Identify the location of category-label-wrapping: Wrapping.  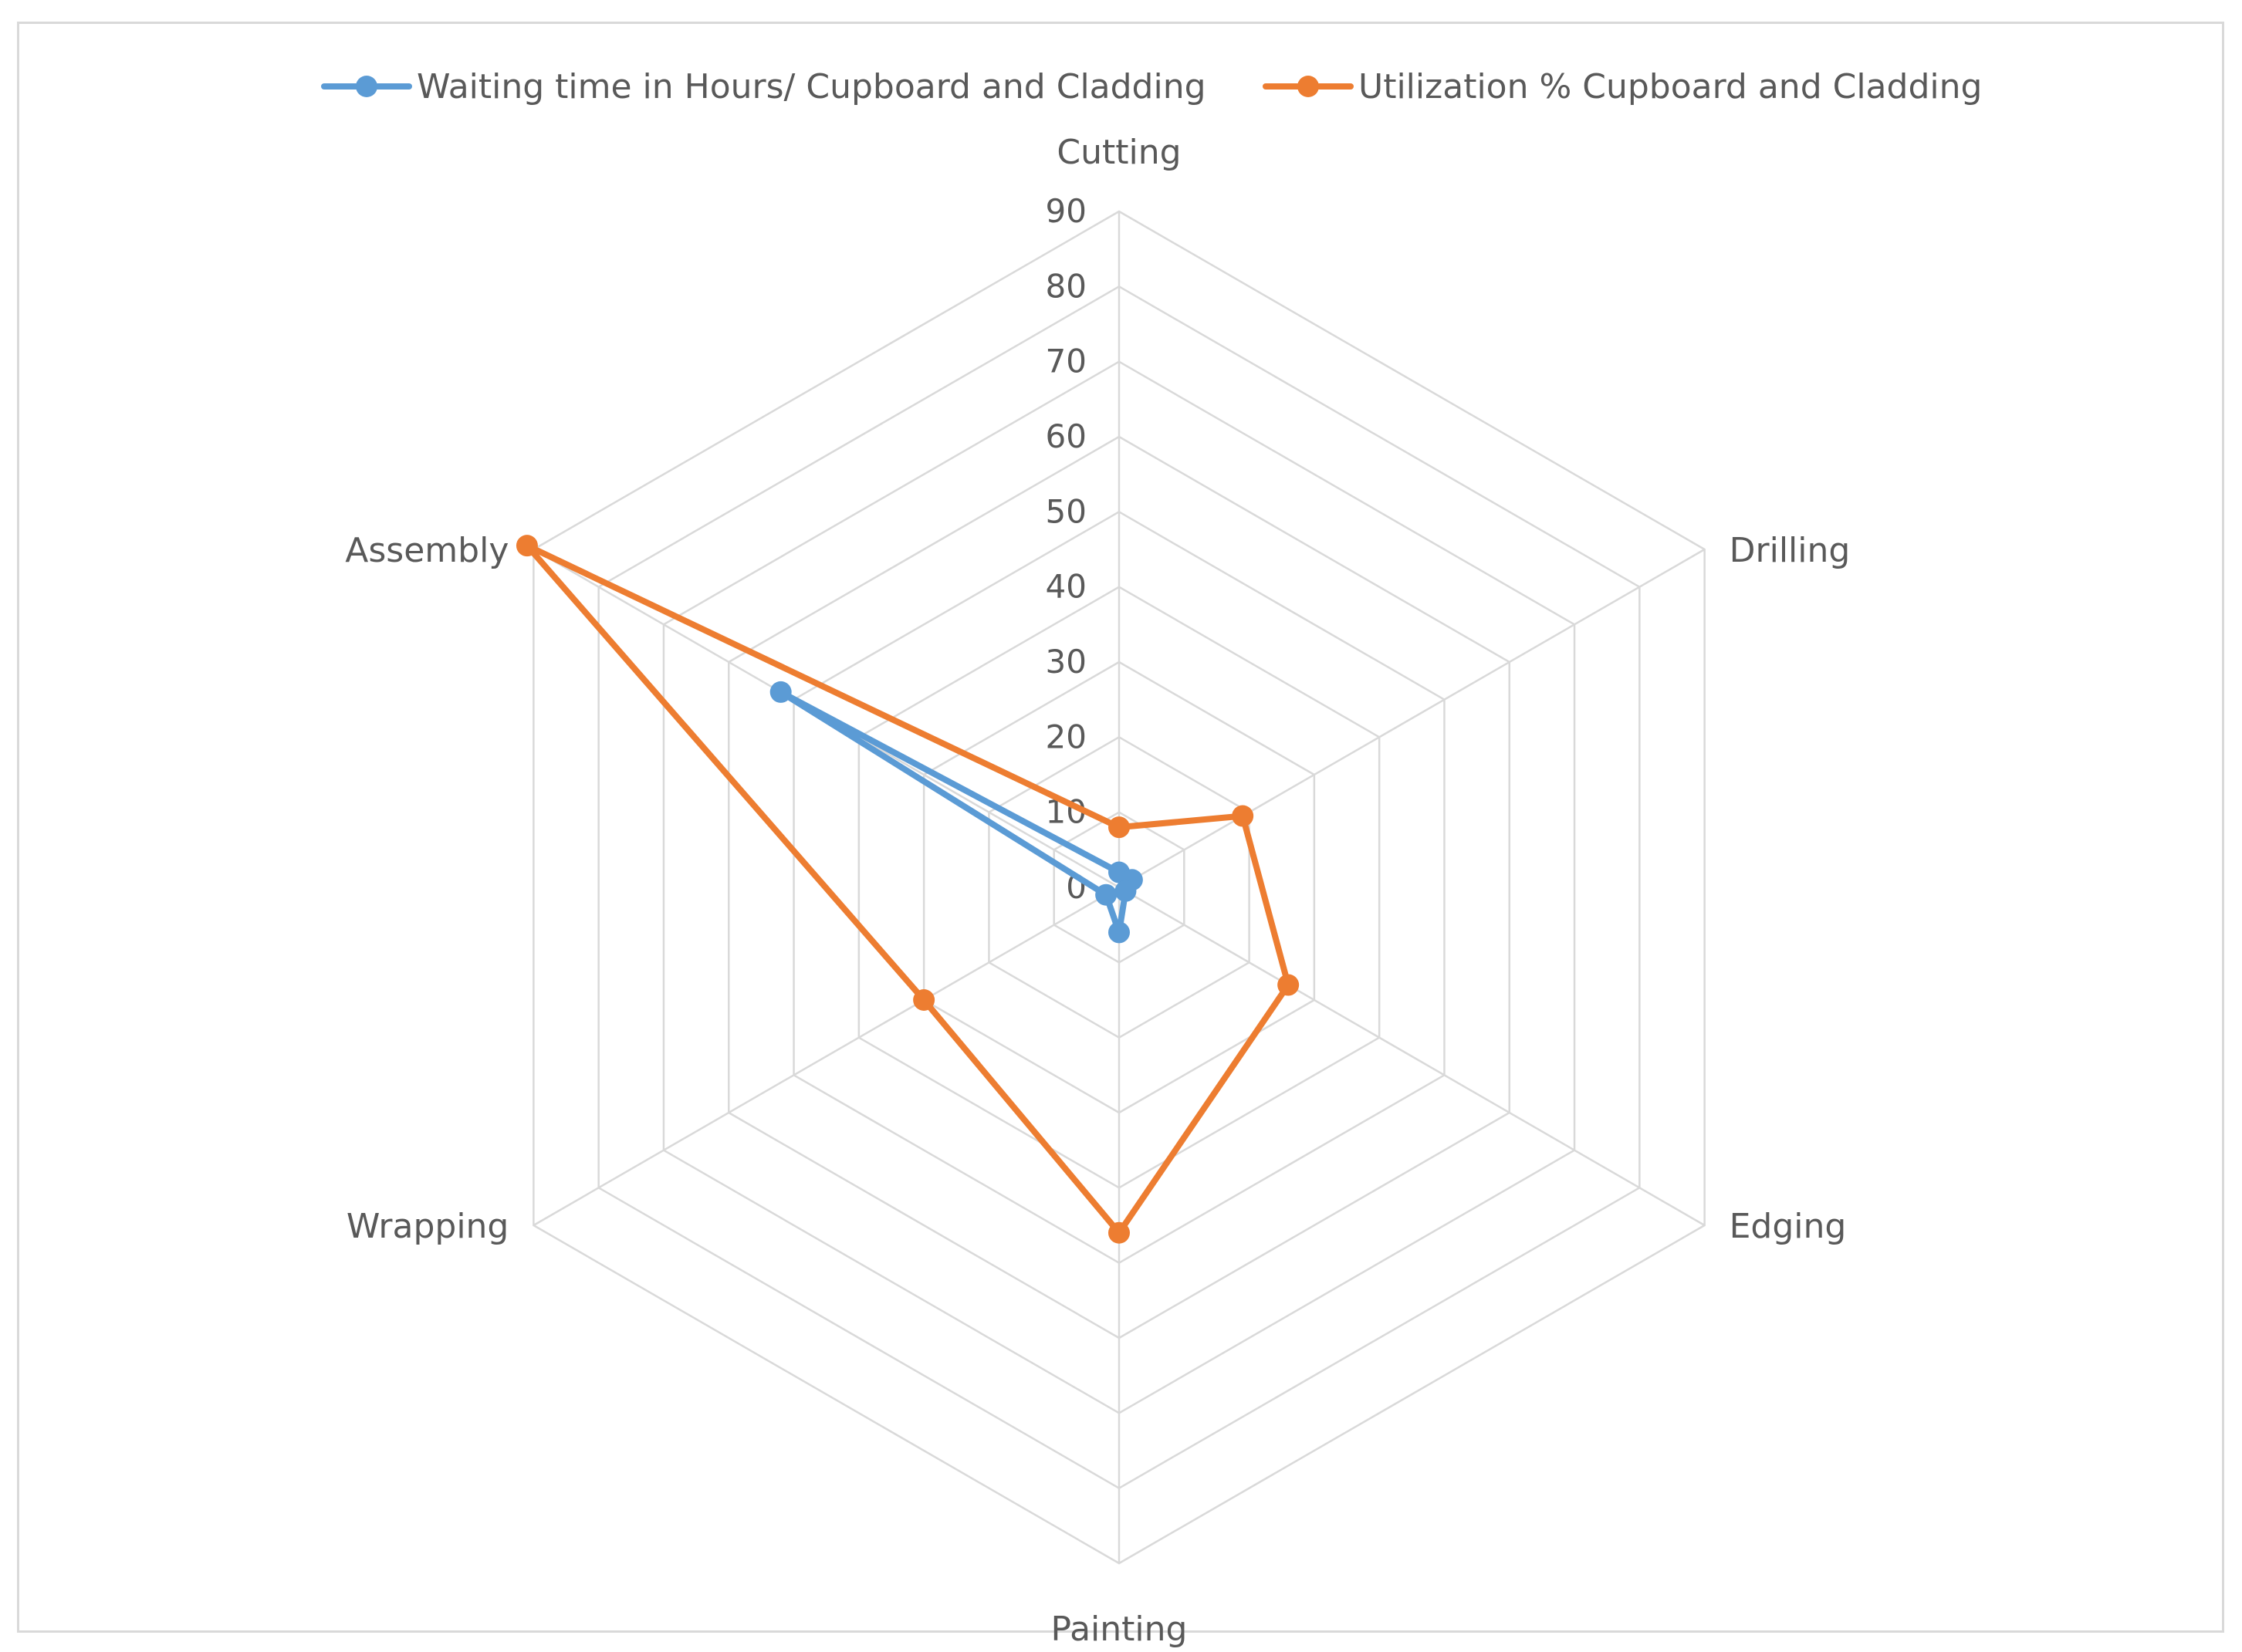
(428, 1226).